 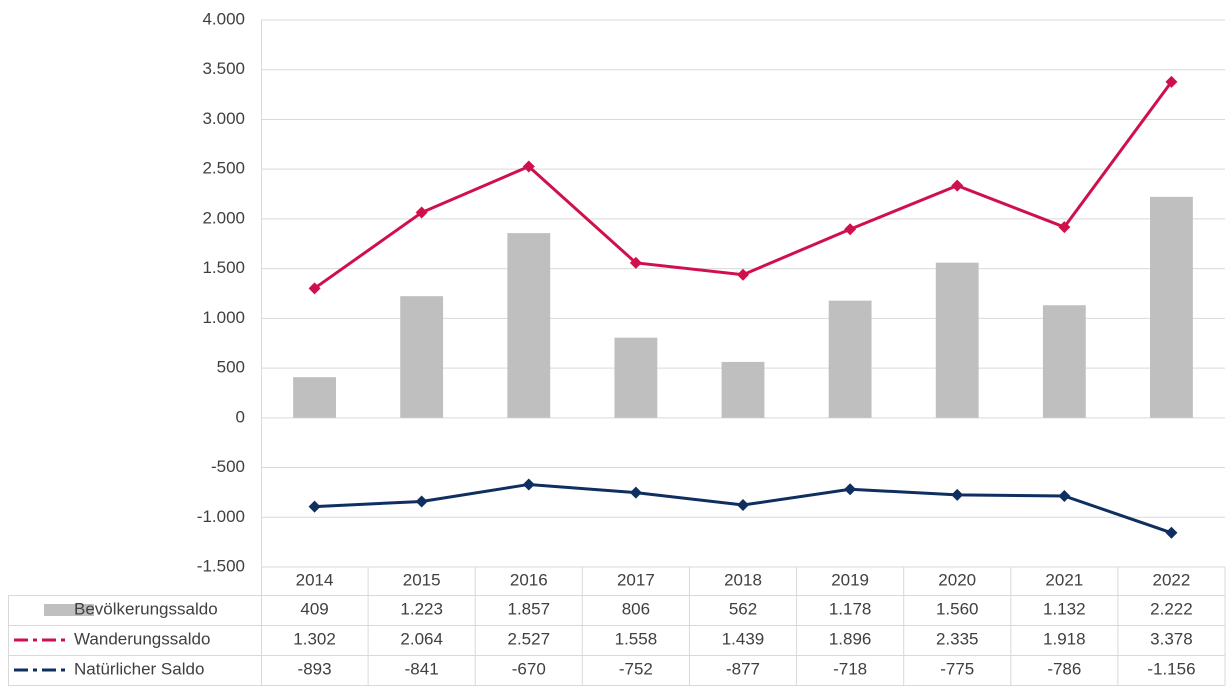 What do you see at coordinates (529, 638) in the screenshot?
I see `table-value: 2.527` at bounding box center [529, 638].